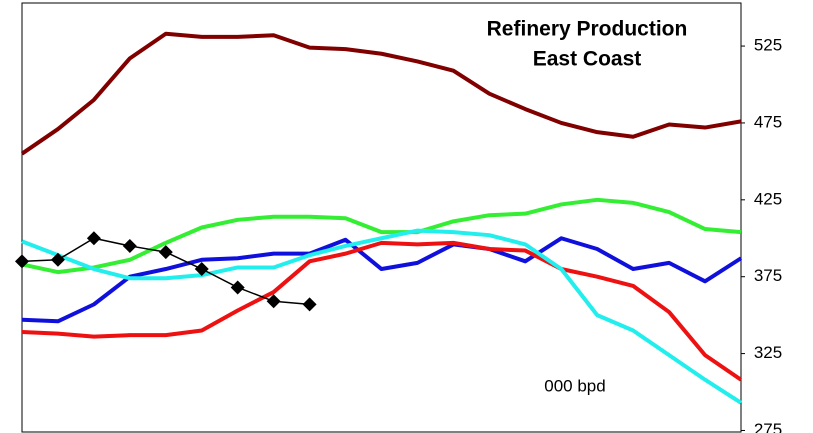 This screenshot has height=433, width=813. I want to click on y-tick-label: 275, so click(768, 426).